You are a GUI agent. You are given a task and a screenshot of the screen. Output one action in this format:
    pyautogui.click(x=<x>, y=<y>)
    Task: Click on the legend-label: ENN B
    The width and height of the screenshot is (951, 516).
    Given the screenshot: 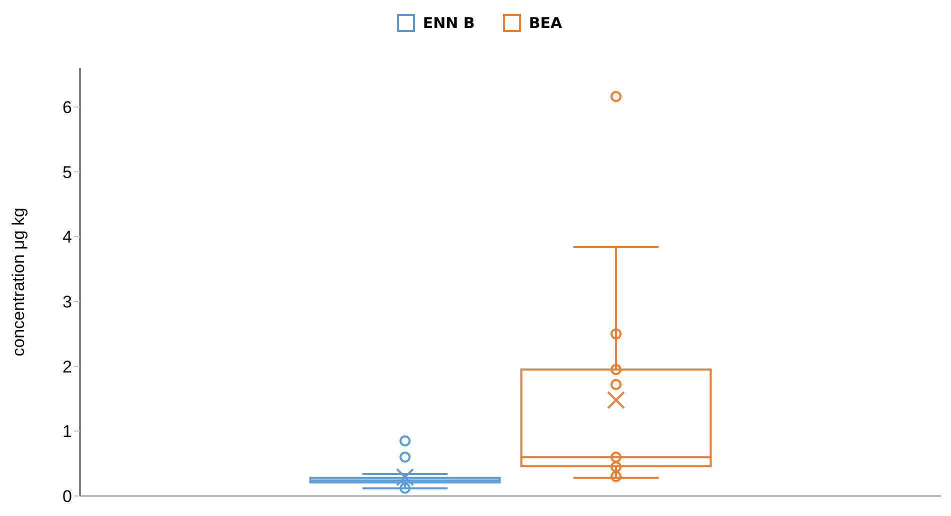 What is the action you would take?
    pyautogui.click(x=448, y=23)
    